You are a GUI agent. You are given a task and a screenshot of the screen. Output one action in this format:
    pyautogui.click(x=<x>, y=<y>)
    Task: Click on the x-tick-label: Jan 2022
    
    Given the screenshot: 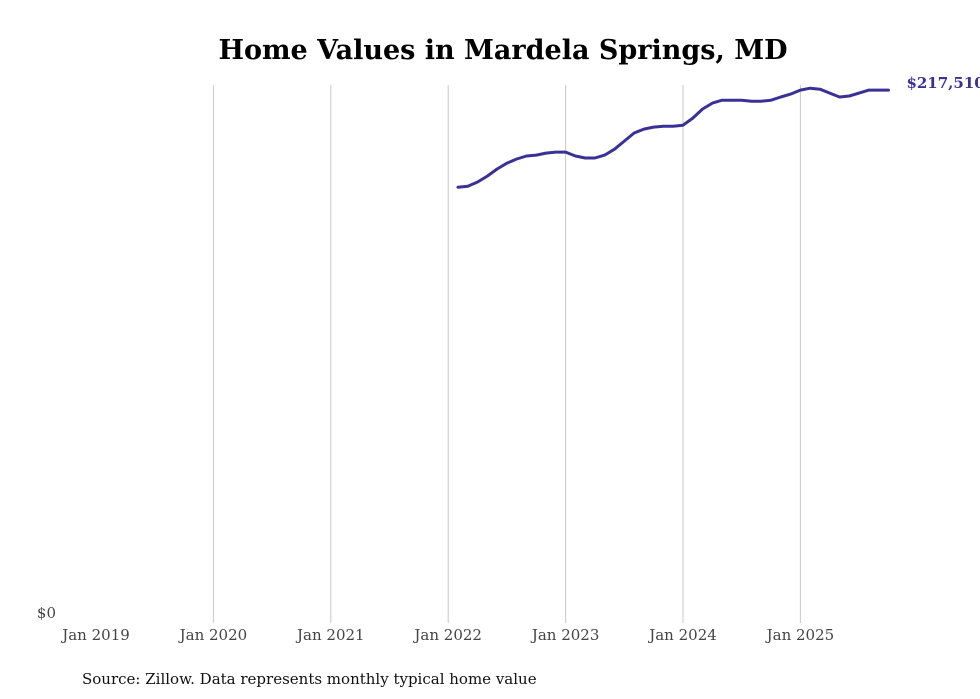 What is the action you would take?
    pyautogui.click(x=447, y=635)
    